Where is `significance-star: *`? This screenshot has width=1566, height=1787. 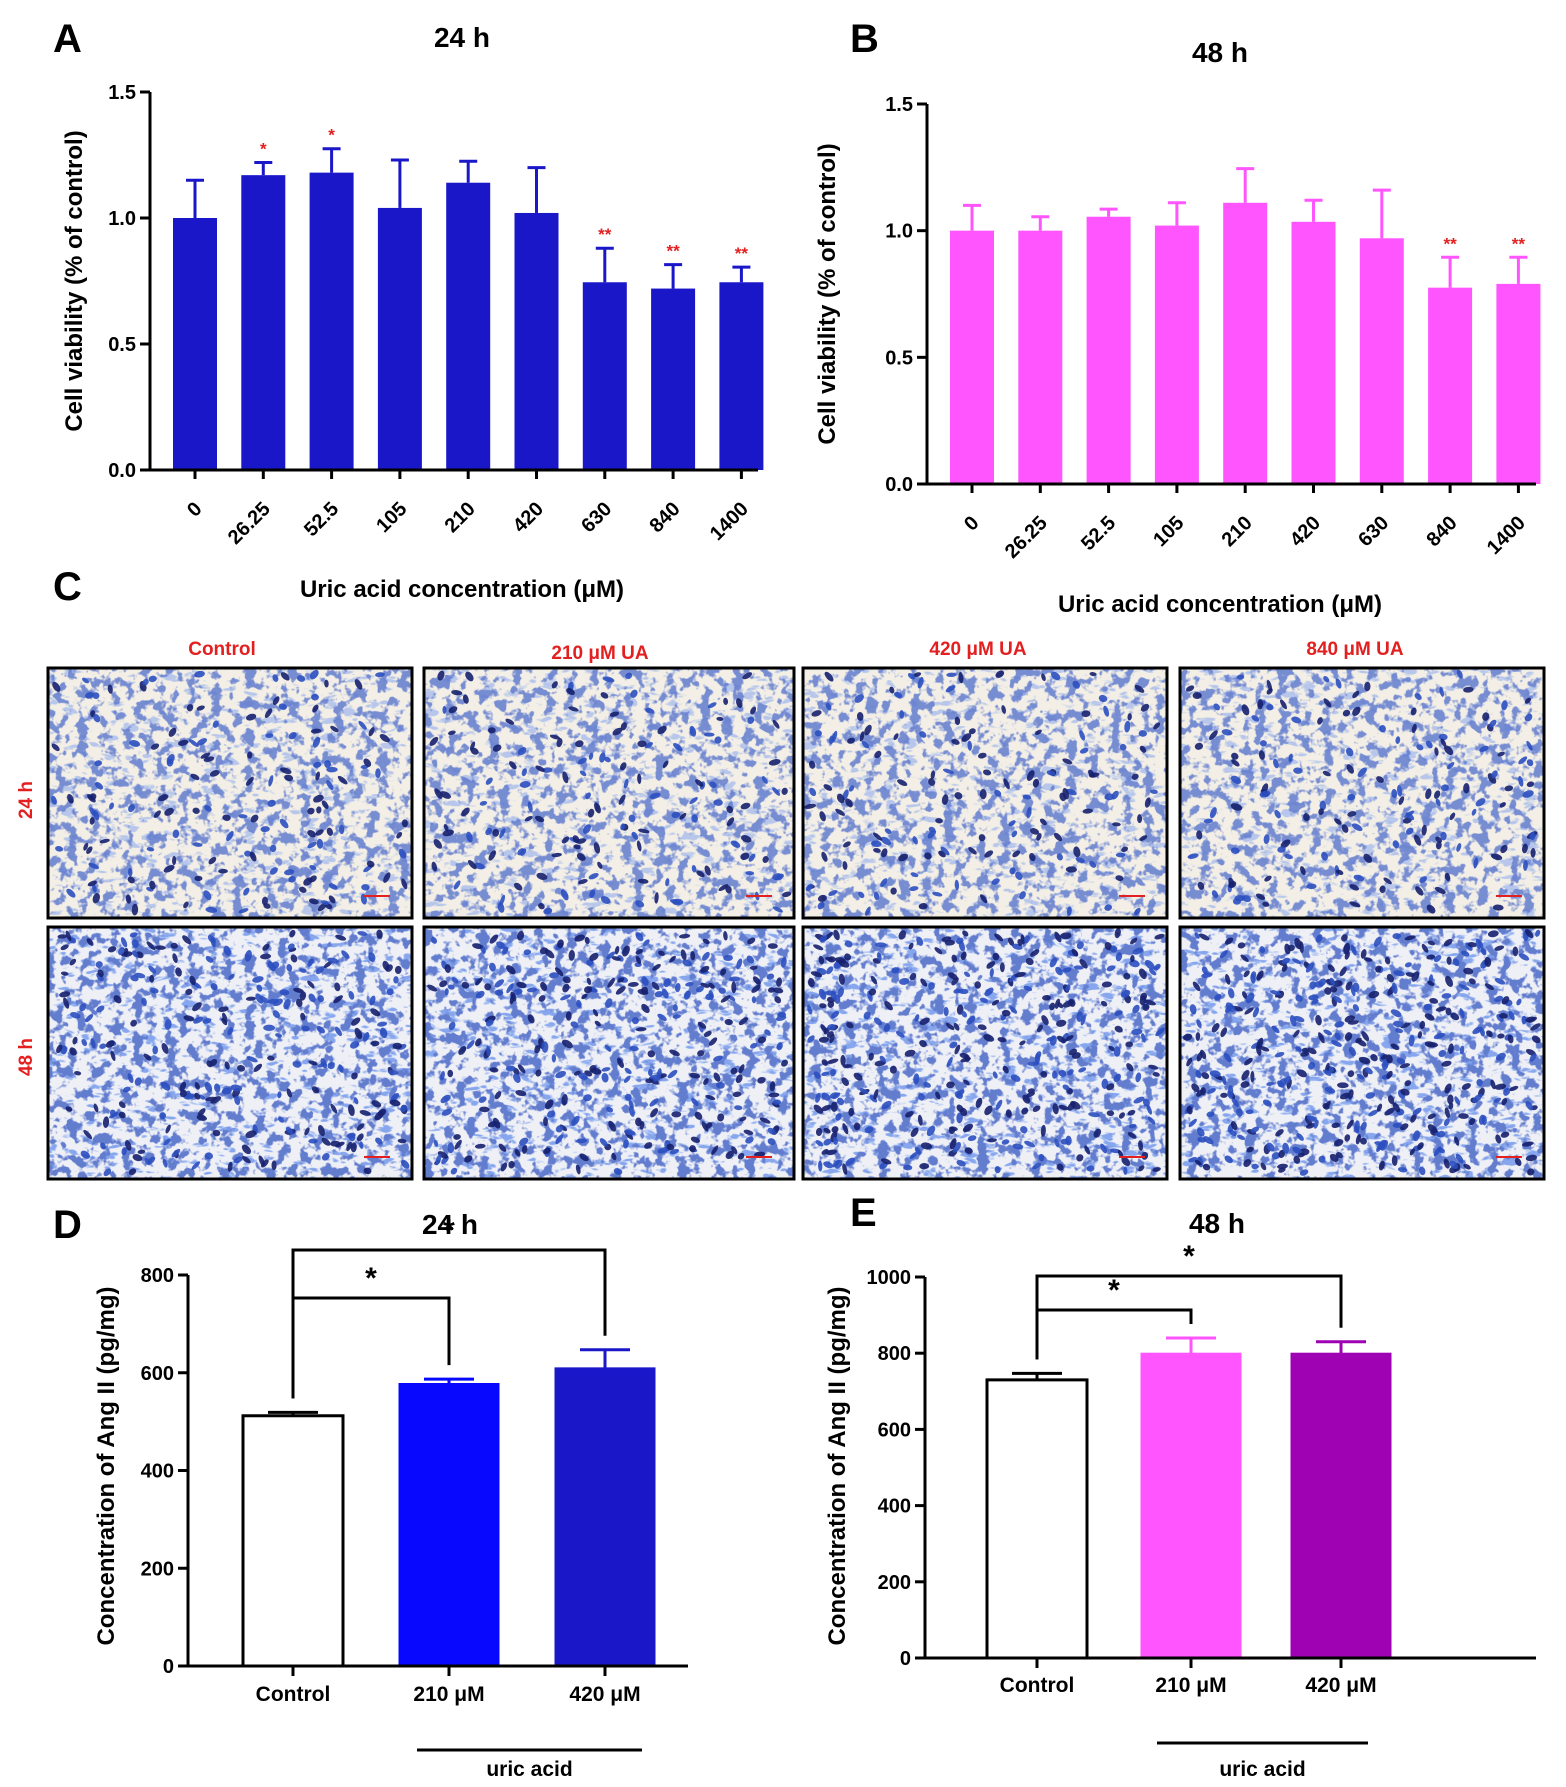
significance-star: * is located at coordinates (1114, 1290).